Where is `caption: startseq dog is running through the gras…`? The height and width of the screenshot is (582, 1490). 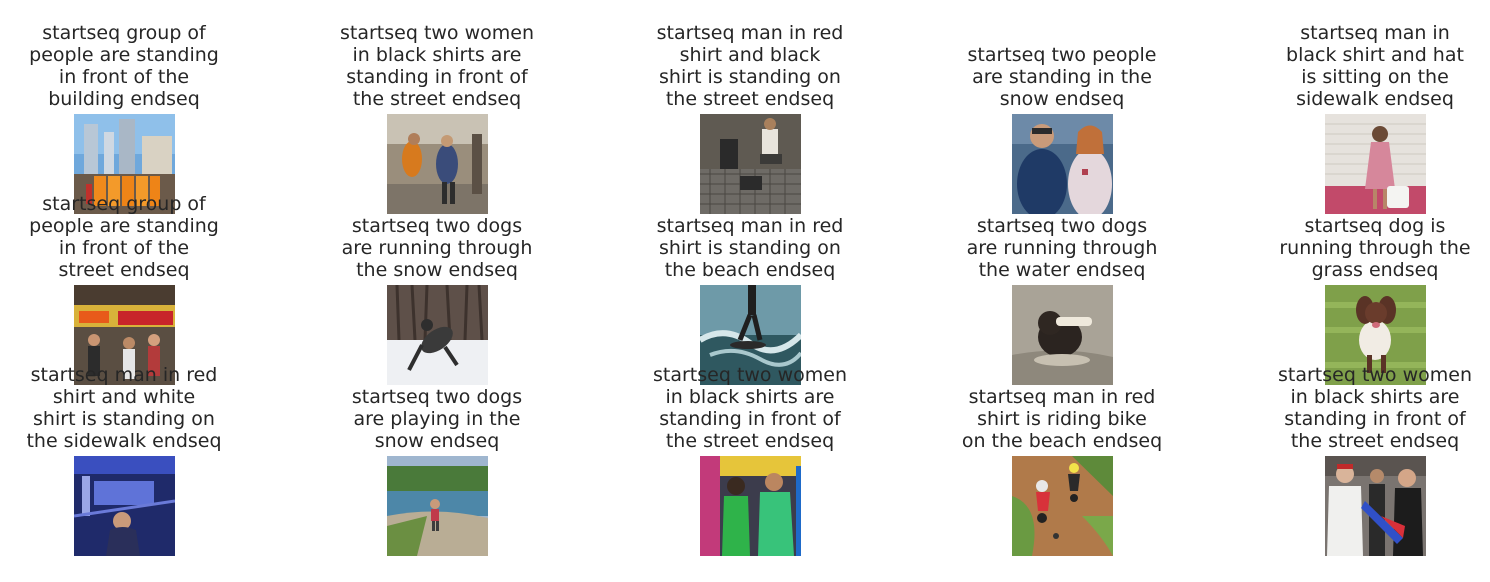 caption: startseq dog is running through the gras… is located at coordinates (1358, 248).